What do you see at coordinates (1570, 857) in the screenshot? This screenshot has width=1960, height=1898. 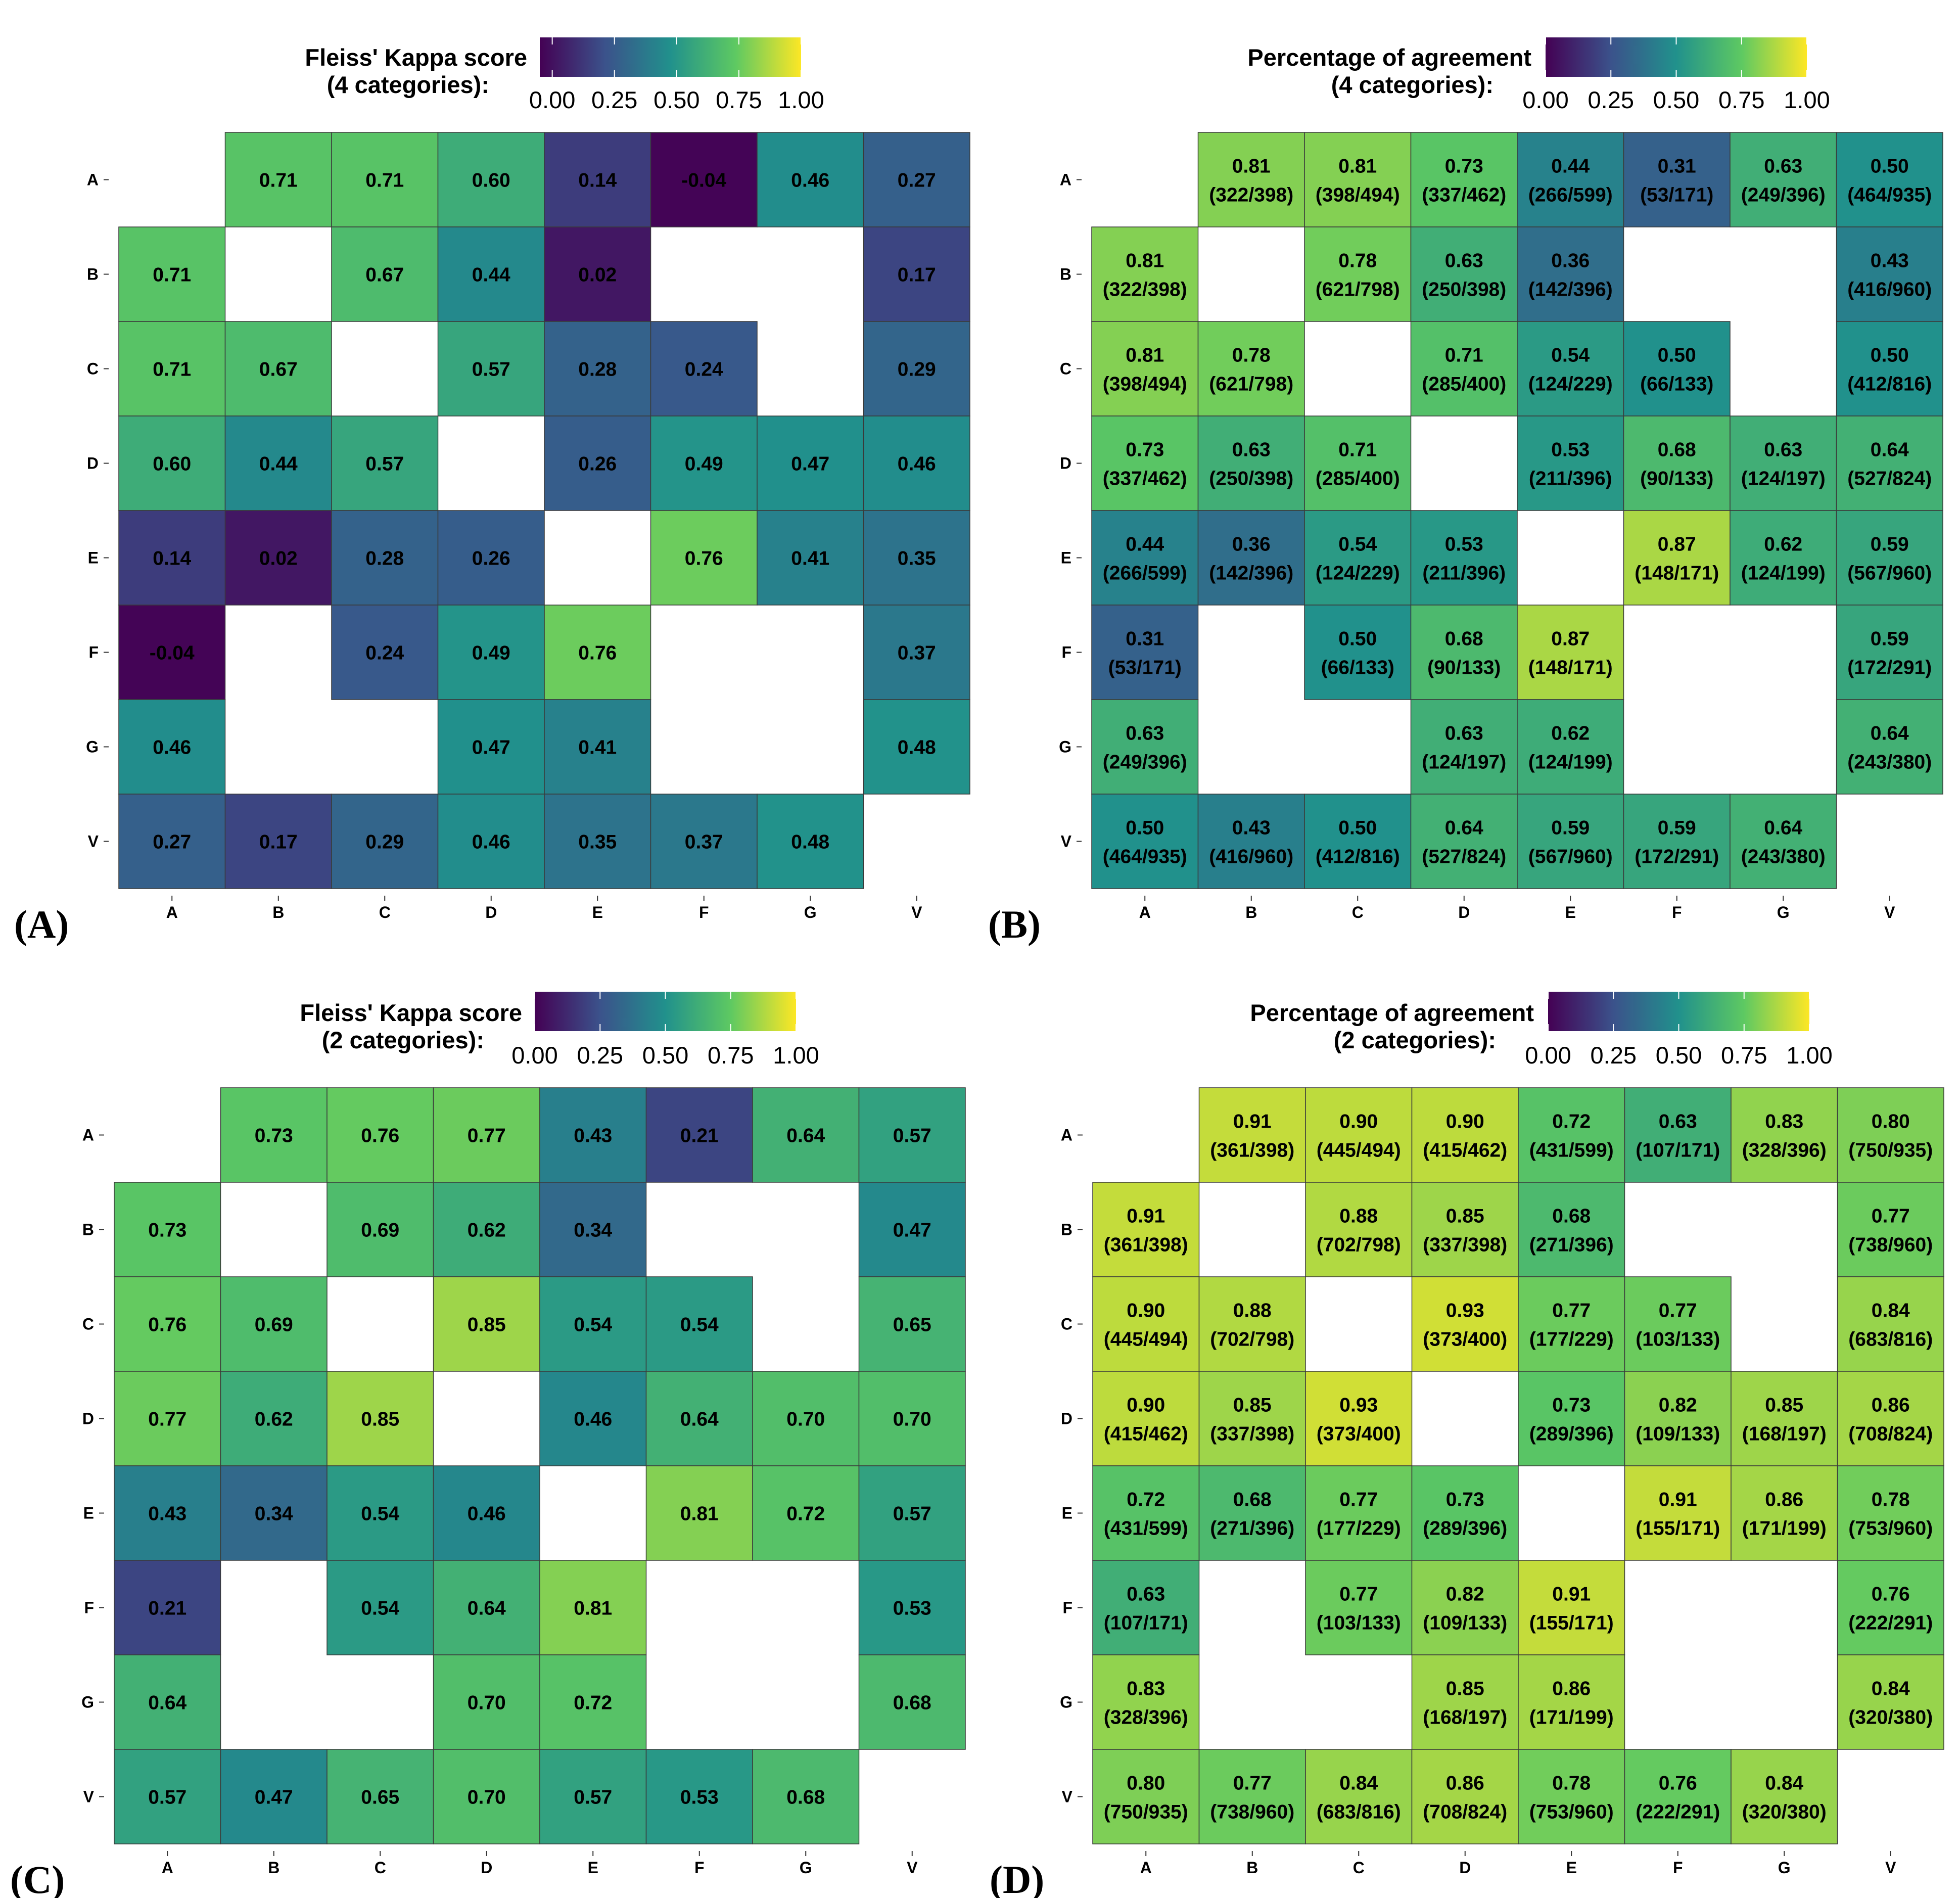 I see `cell-count-label: (567/960)` at bounding box center [1570, 857].